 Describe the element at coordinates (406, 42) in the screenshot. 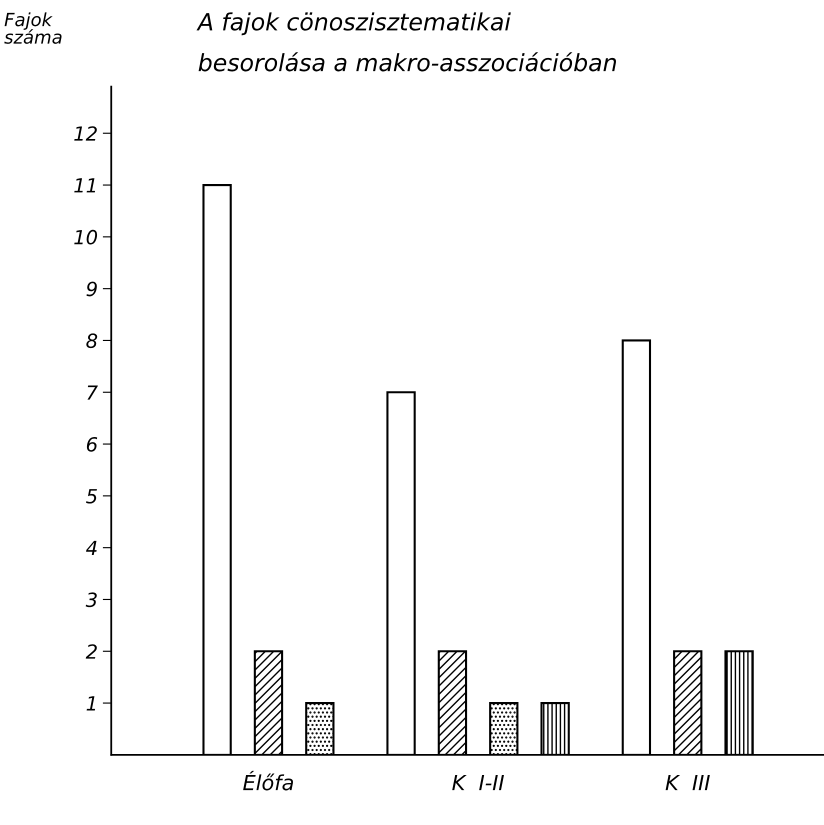

I see `chart-title: A fajok cönoszisztematikai besorolása a makro-asszociációban` at that location.